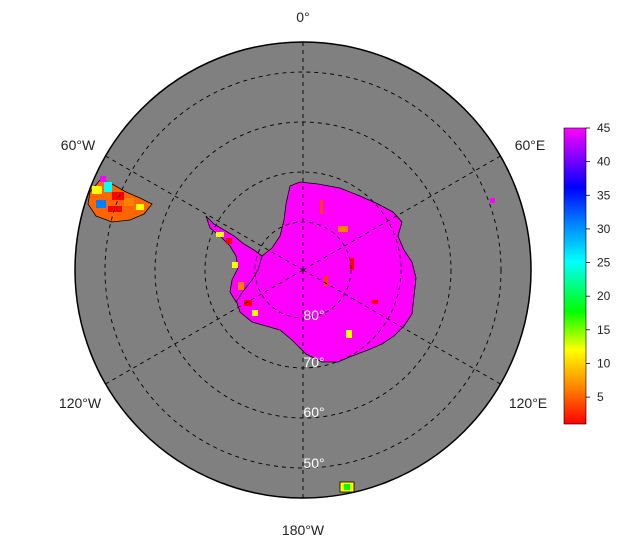 The width and height of the screenshot is (625, 552). Describe the element at coordinates (530, 145) in the screenshot. I see `lon-label-60e: 60°E` at that location.